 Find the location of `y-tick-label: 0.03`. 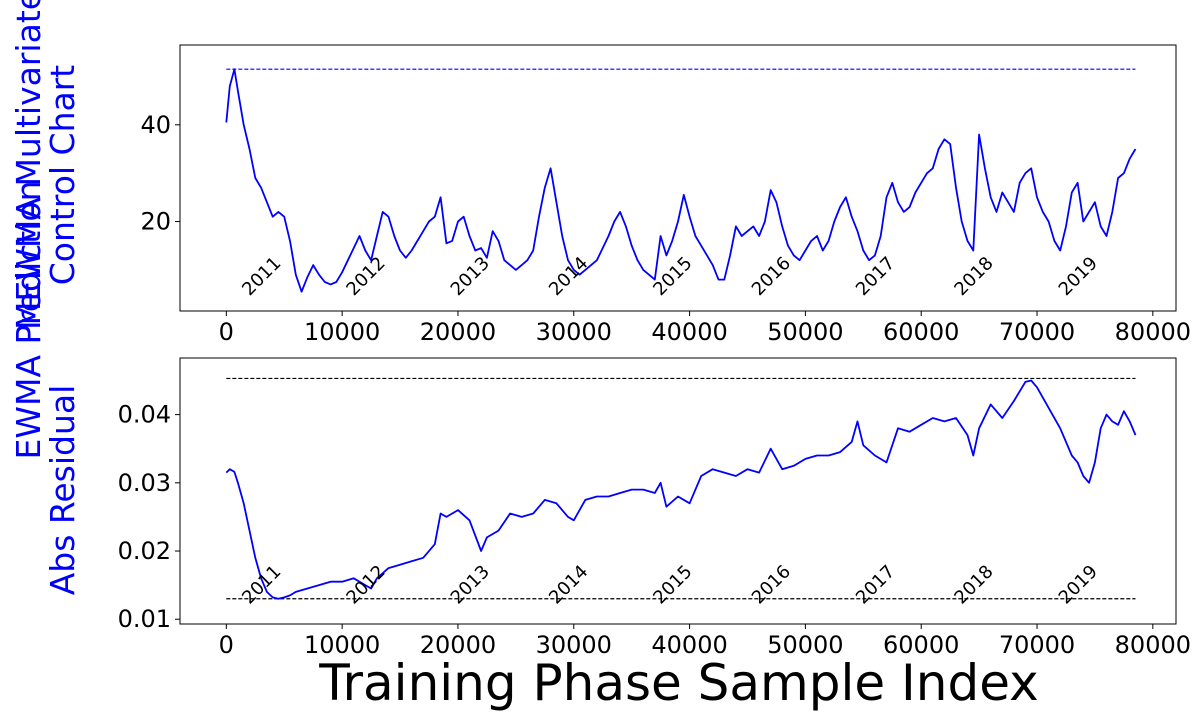

y-tick-label: 0.03 is located at coordinates (144, 483).